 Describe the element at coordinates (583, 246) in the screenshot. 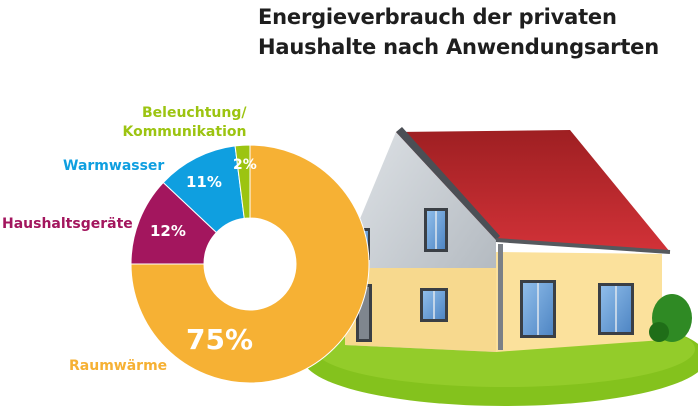

I see `gutter` at that location.